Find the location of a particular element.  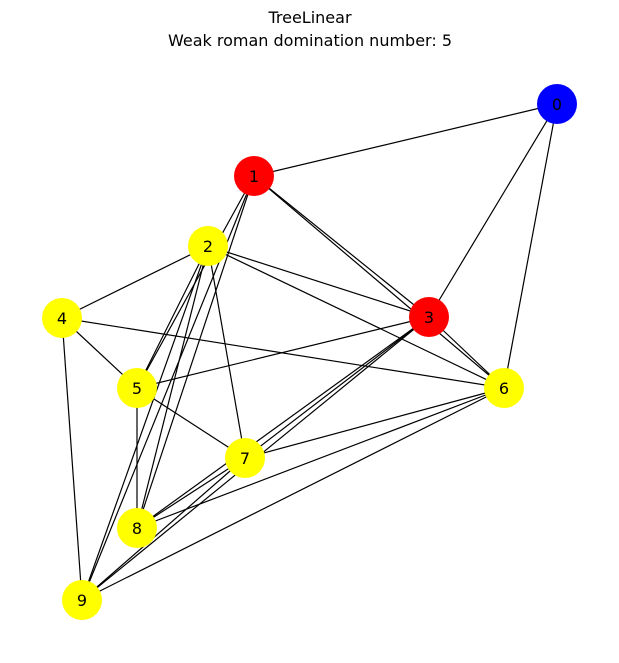

node-7: 7 is located at coordinates (245, 458).